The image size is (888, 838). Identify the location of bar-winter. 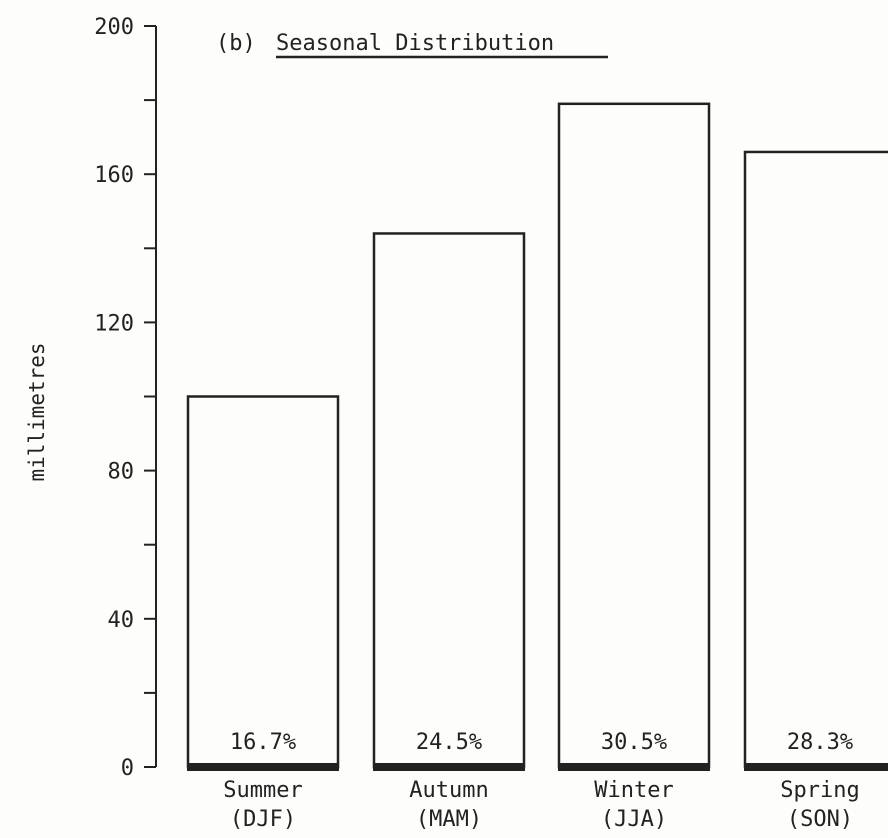
(634, 435).